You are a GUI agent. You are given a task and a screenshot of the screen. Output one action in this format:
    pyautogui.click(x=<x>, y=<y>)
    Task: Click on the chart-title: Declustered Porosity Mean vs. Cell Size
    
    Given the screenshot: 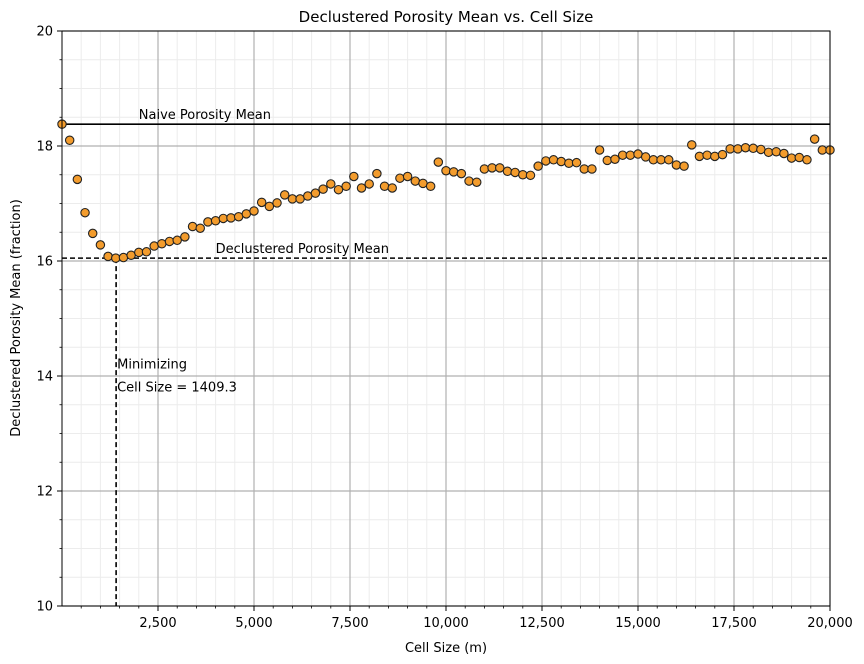 What is the action you would take?
    pyautogui.click(x=446, y=17)
    